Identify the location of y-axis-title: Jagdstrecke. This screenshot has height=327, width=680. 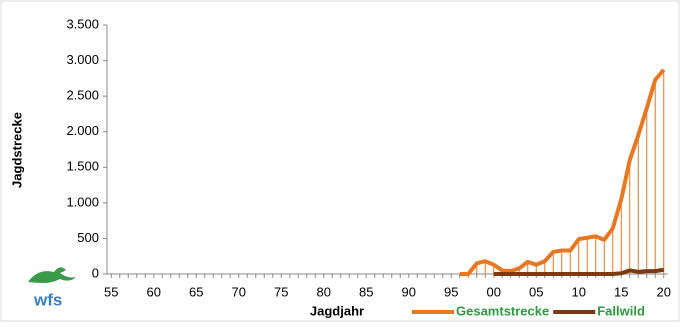
(16, 150).